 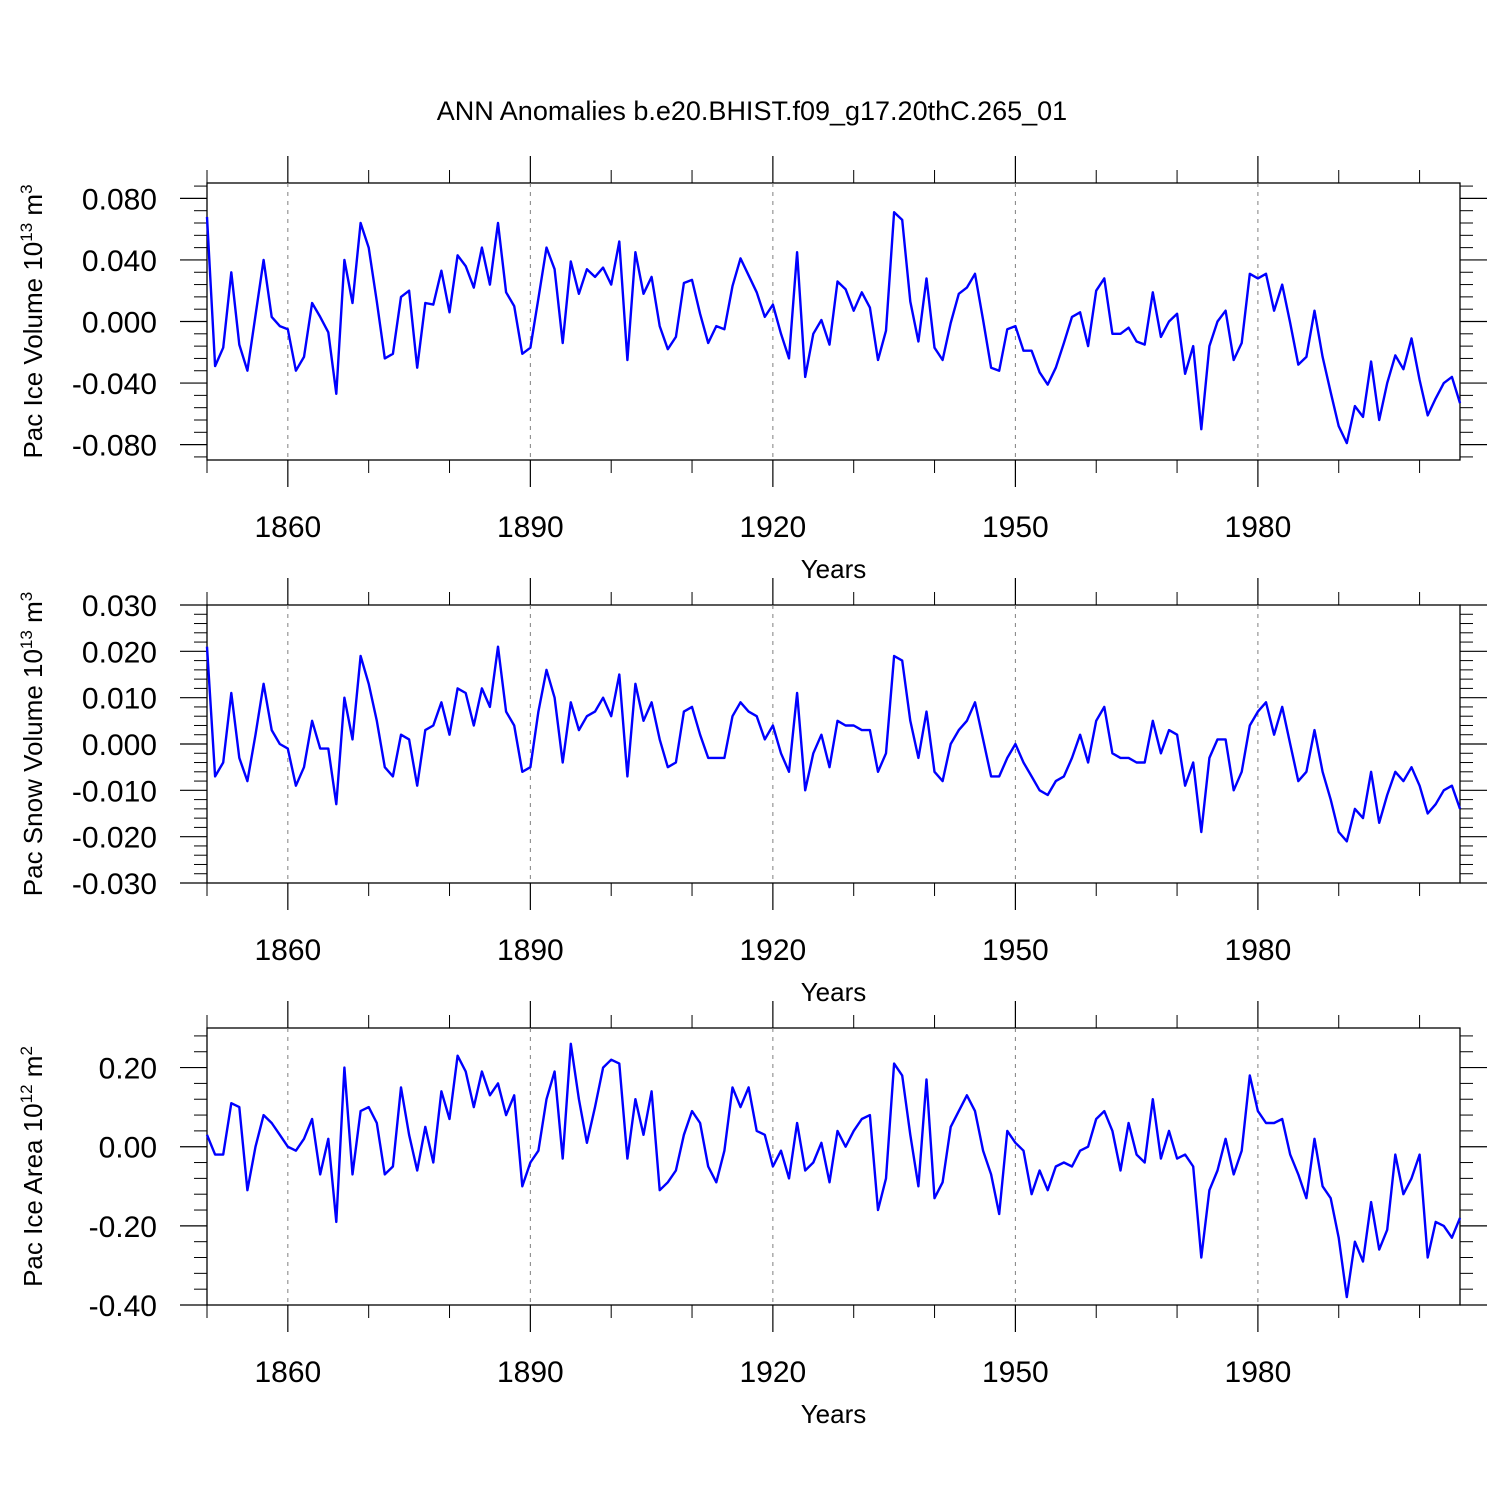 I want to click on y-tick-label: -0.030, so click(x=114, y=884).